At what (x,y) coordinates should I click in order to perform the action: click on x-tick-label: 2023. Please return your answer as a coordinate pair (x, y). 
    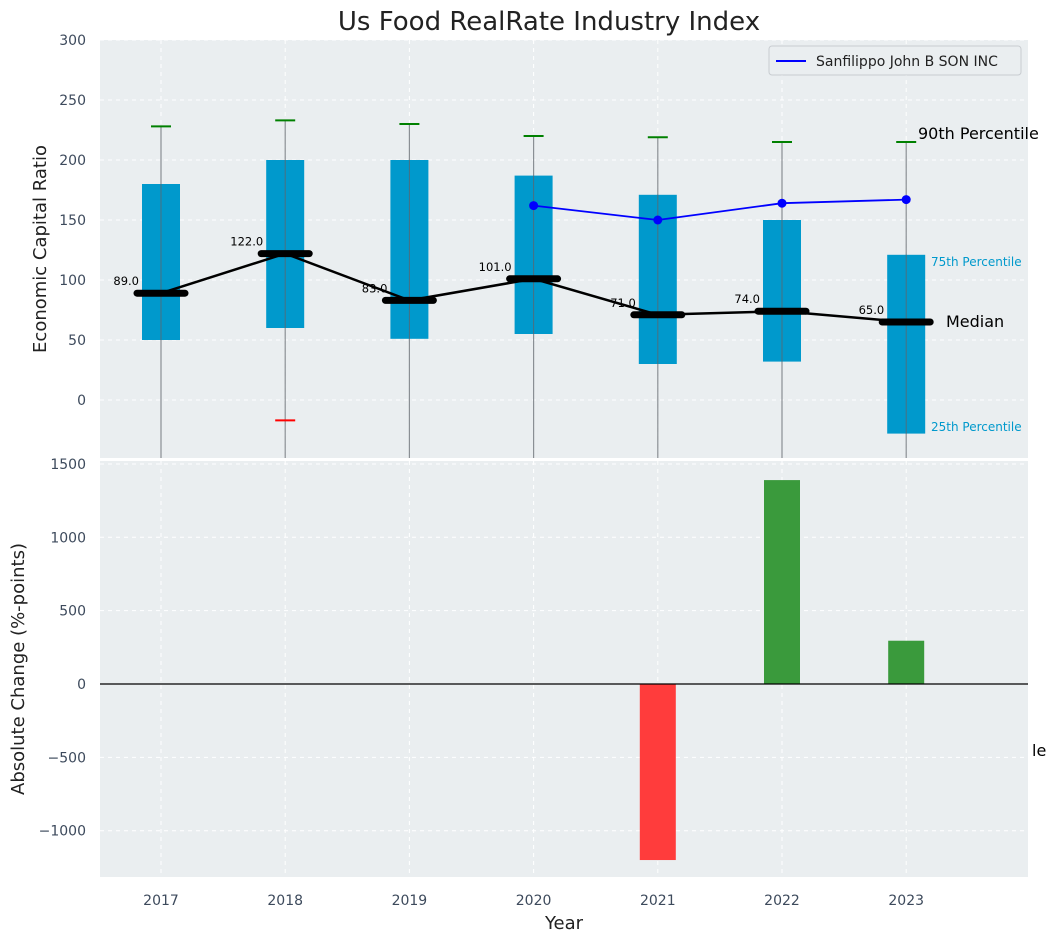
    Looking at the image, I should click on (906, 901).